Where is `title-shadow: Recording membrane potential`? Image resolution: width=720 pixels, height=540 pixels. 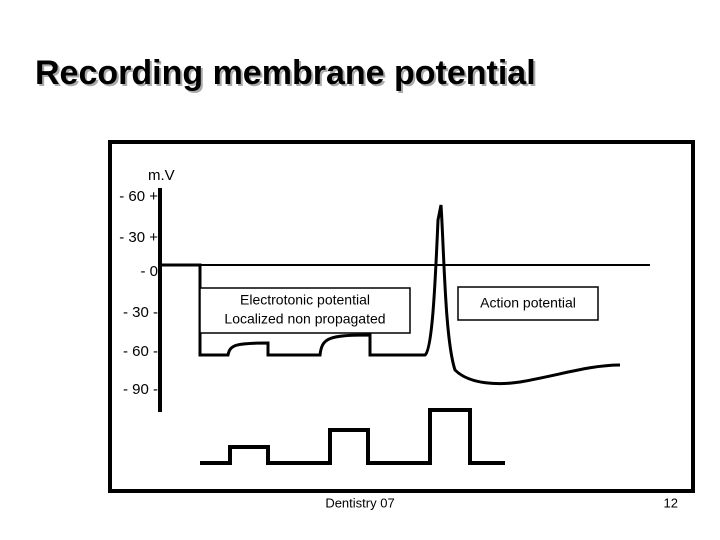
title-shadow: Recording membrane potential is located at coordinates (287, 75).